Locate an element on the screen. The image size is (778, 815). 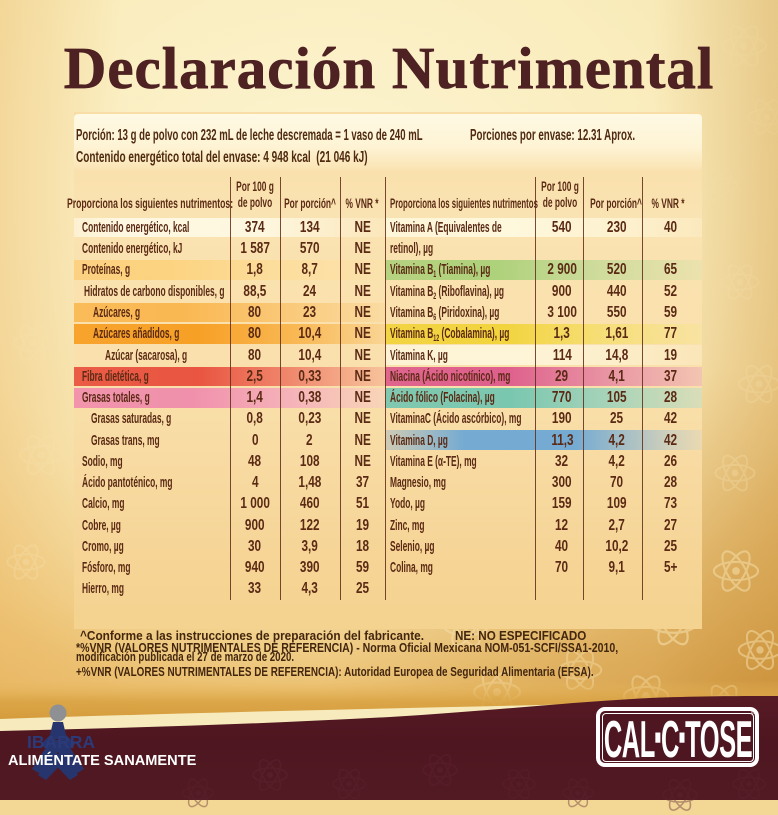
svg-text: IBARRA is located at coordinates (61, 742).